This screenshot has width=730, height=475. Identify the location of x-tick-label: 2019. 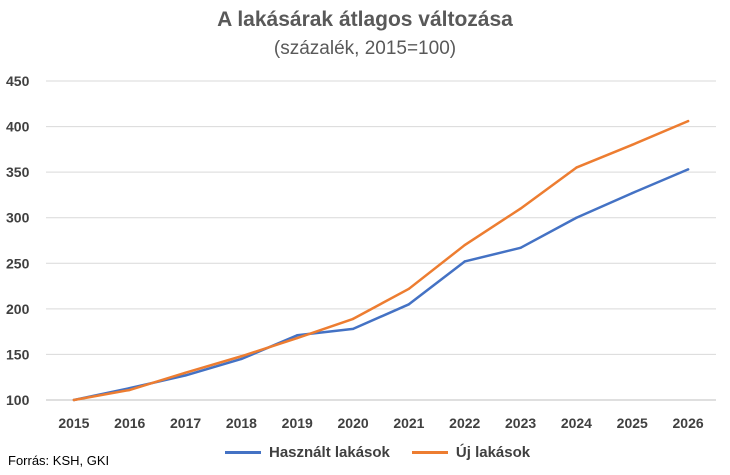
(297, 423).